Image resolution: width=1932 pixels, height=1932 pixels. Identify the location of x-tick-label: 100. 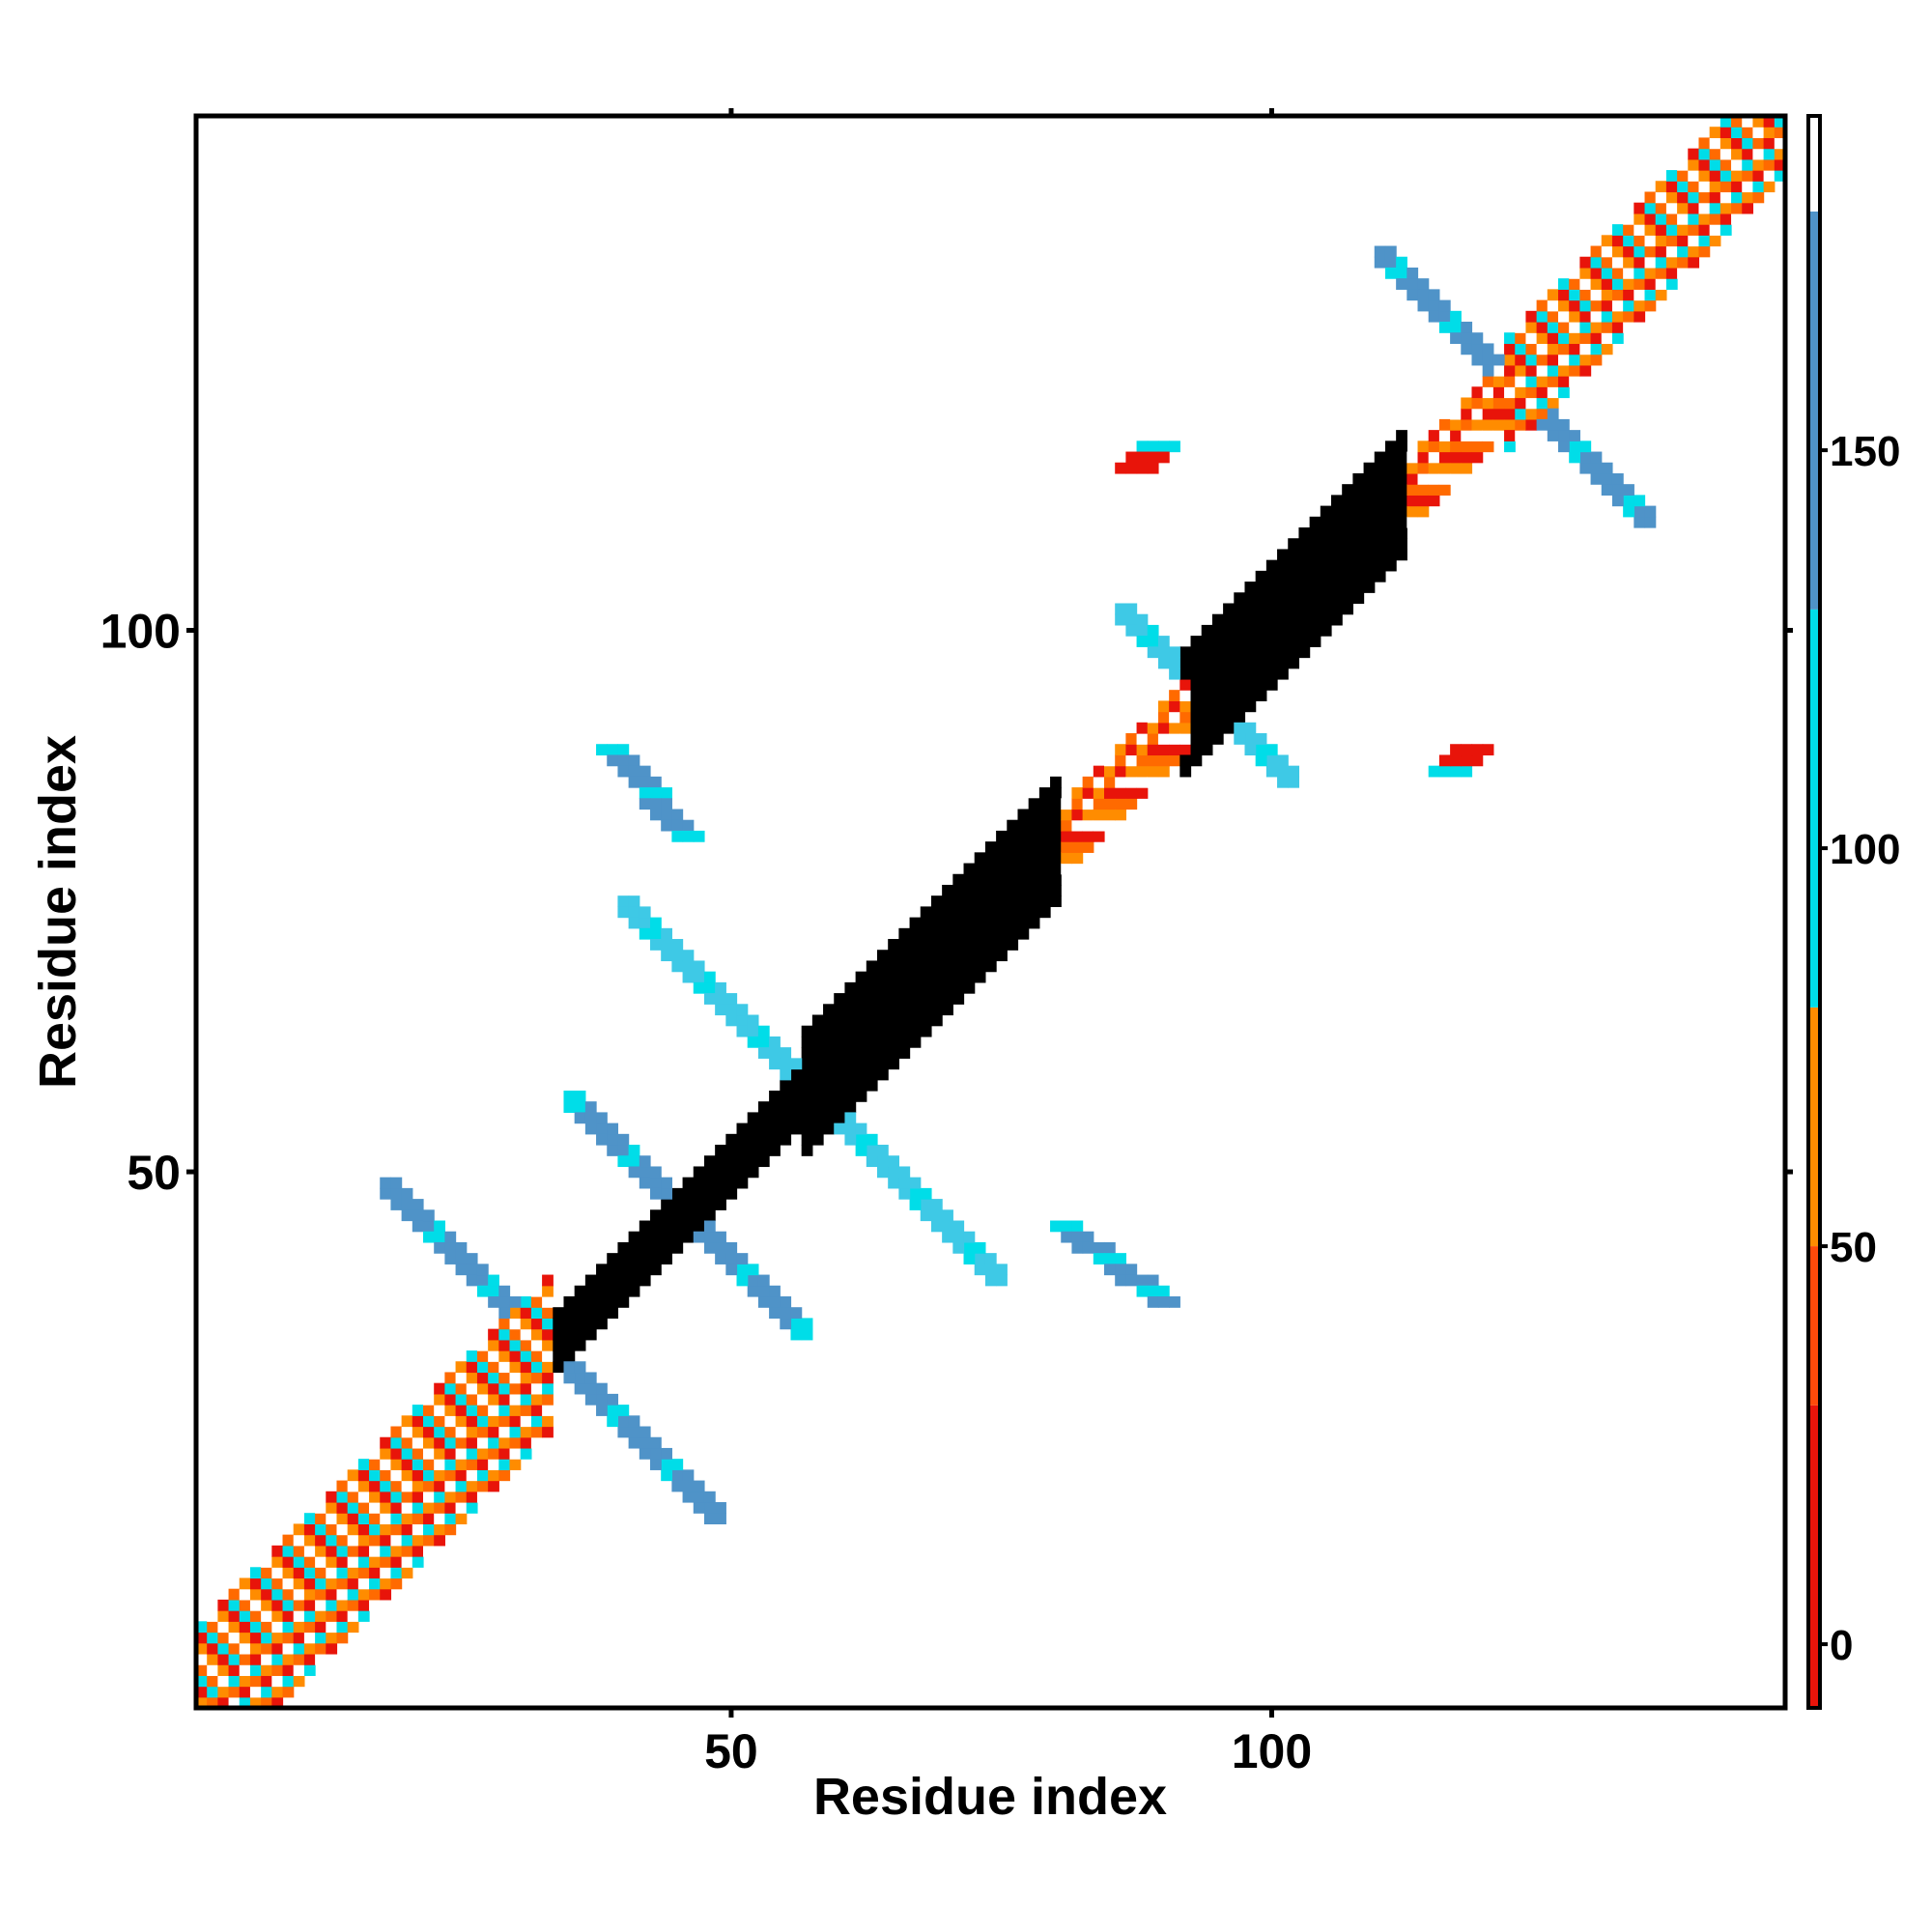
(1272, 1751).